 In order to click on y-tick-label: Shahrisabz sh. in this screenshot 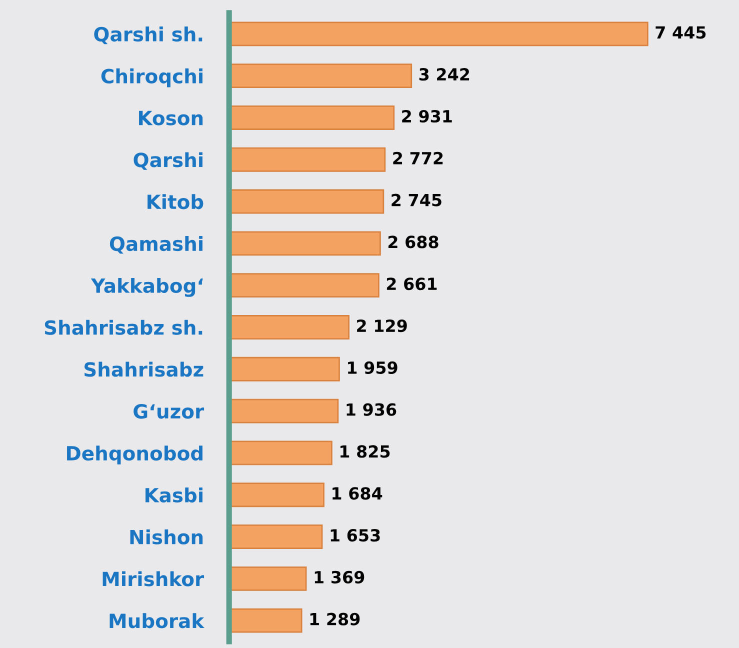, I will do `click(123, 327)`.